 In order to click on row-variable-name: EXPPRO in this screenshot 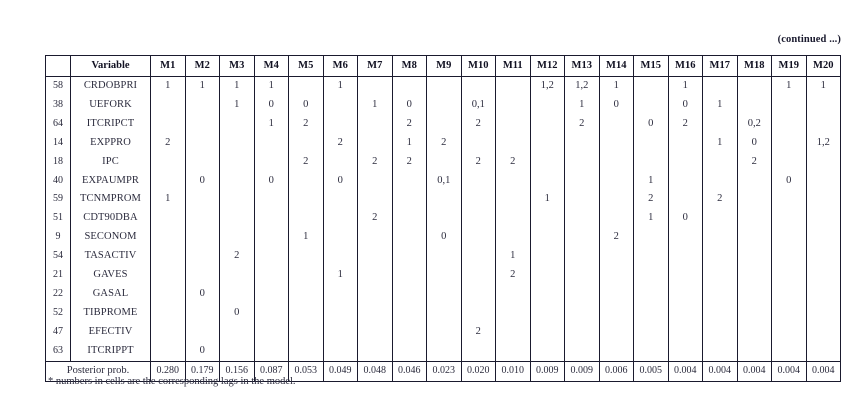, I will do `click(110, 143)`.